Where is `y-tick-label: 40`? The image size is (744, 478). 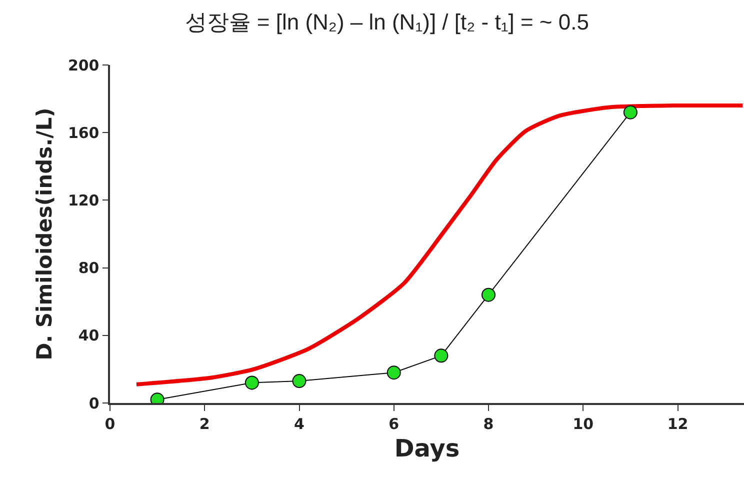 y-tick-label: 40 is located at coordinates (89, 335).